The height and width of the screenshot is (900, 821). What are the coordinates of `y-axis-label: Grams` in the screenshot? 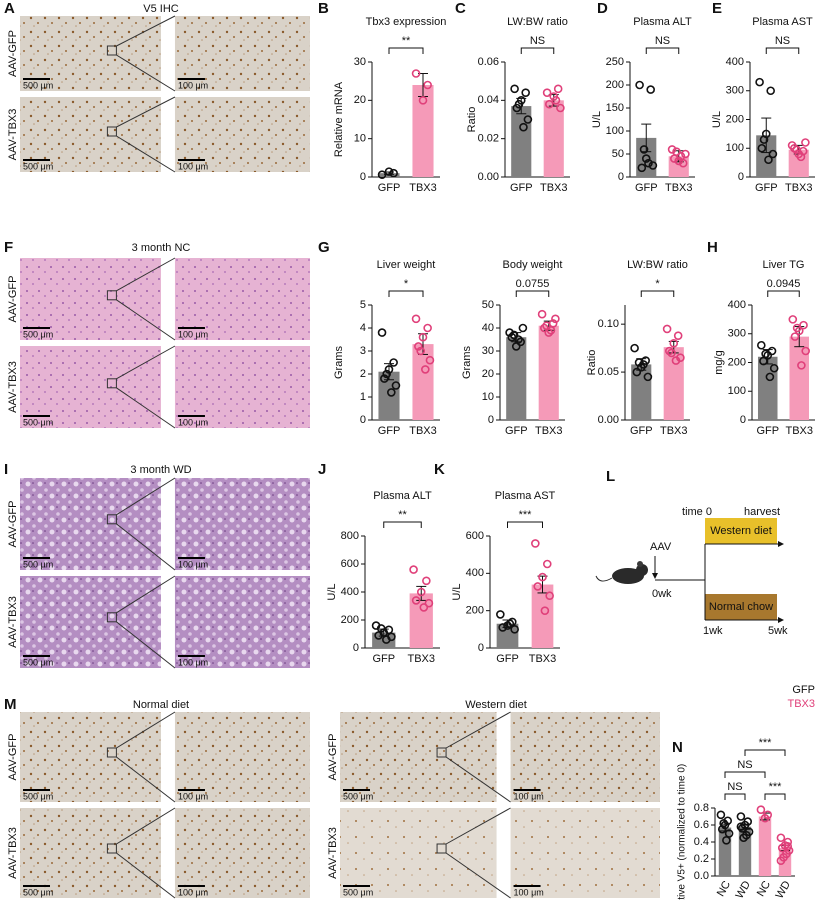 It's located at (467, 363).